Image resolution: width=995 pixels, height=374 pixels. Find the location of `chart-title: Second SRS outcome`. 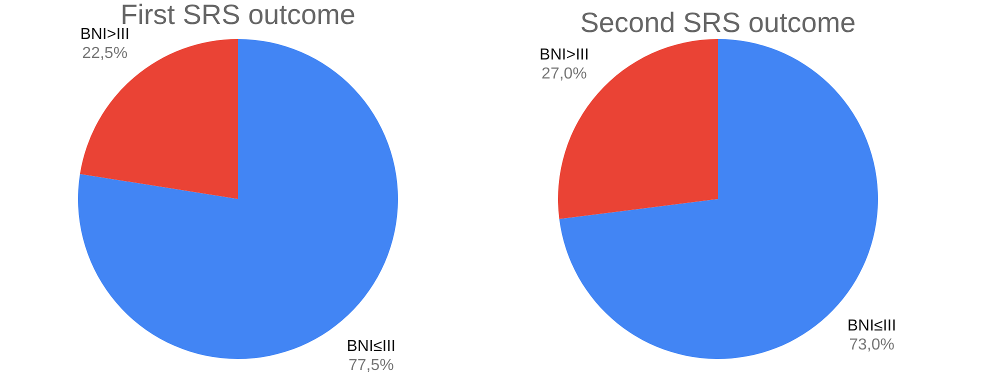

chart-title: Second SRS outcome is located at coordinates (718, 22).